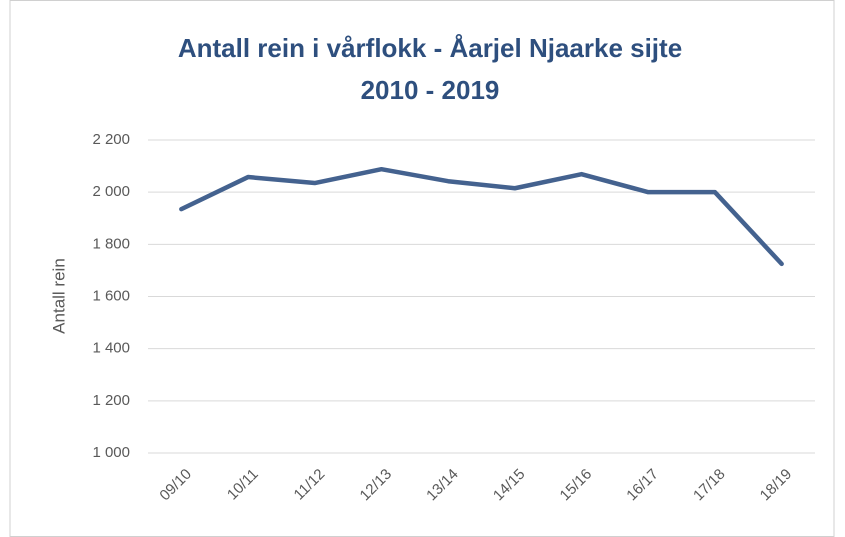 The image size is (845, 537). What do you see at coordinates (430, 90) in the screenshot?
I see `chart-title: 2010 - 2019` at bounding box center [430, 90].